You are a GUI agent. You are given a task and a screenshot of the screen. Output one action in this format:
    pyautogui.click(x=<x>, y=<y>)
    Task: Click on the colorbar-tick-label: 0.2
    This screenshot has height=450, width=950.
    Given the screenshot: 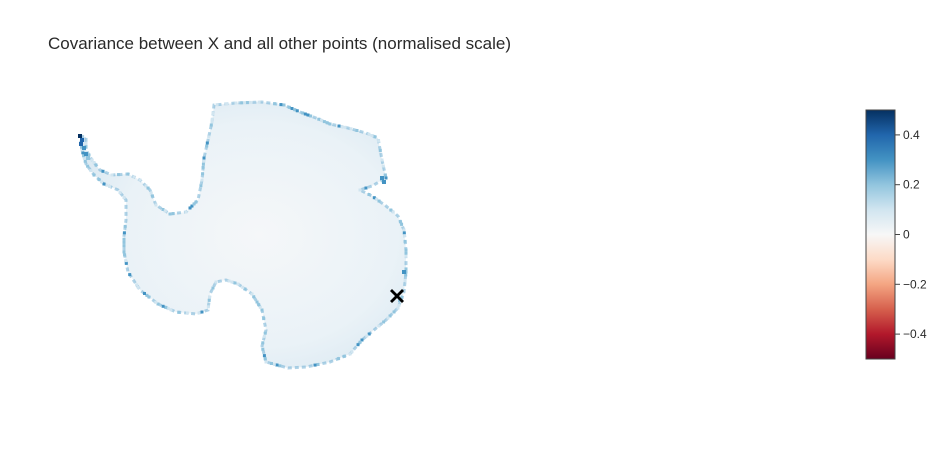 What is the action you would take?
    pyautogui.click(x=911, y=185)
    